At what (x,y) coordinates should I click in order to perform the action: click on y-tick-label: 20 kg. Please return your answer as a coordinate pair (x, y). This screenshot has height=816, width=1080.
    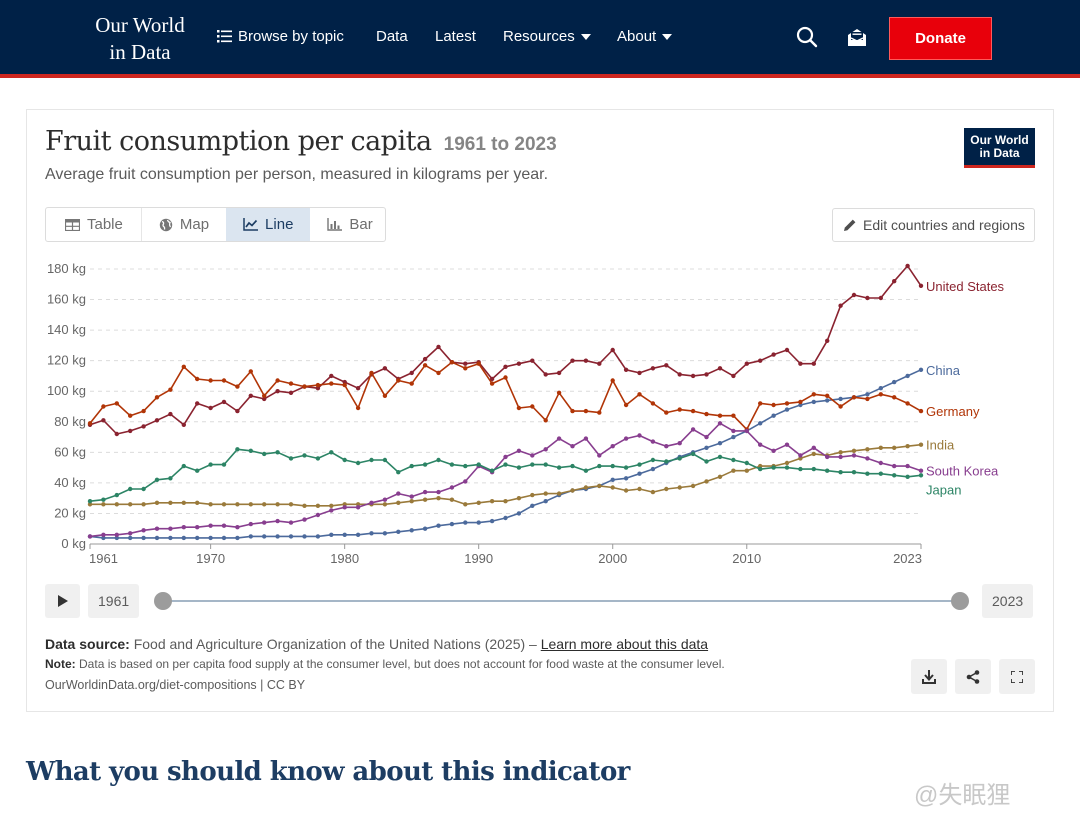
    Looking at the image, I should click on (70, 512).